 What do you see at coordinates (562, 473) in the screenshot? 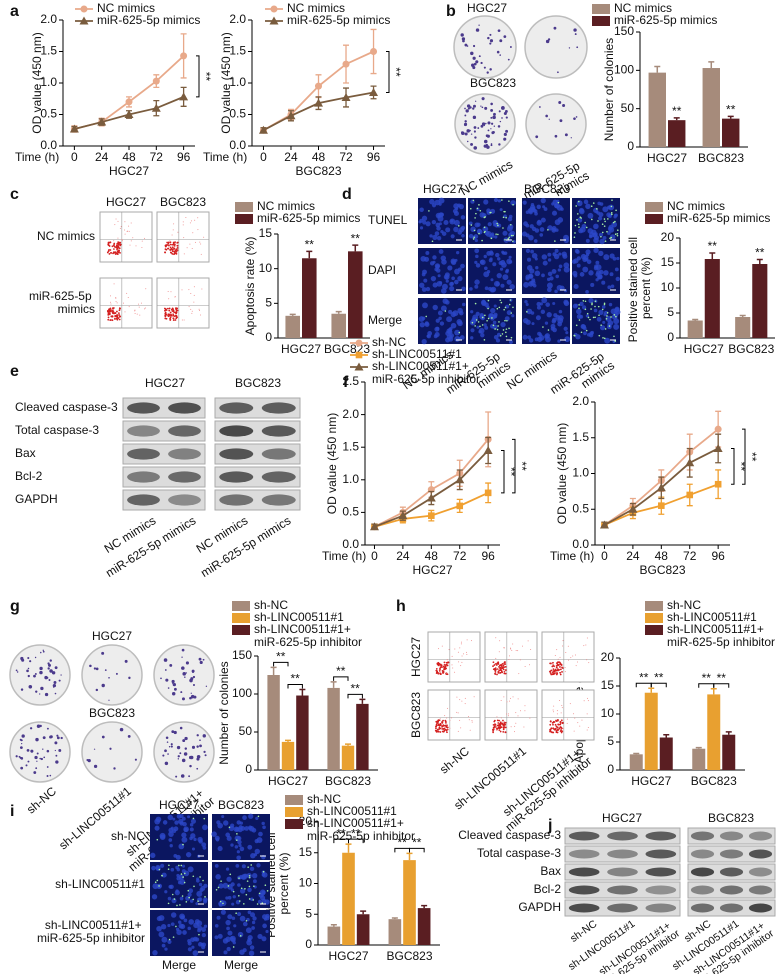
I see `y-axis-label: OD value (450 nm)` at bounding box center [562, 473].